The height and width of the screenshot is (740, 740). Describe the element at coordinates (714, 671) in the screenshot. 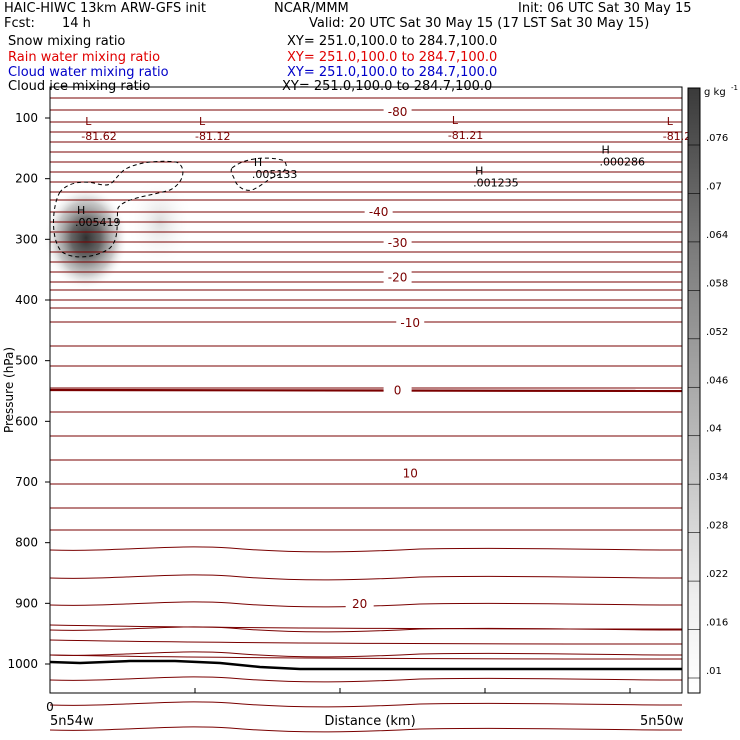

I see `colorbar-tick-label: .01` at that location.